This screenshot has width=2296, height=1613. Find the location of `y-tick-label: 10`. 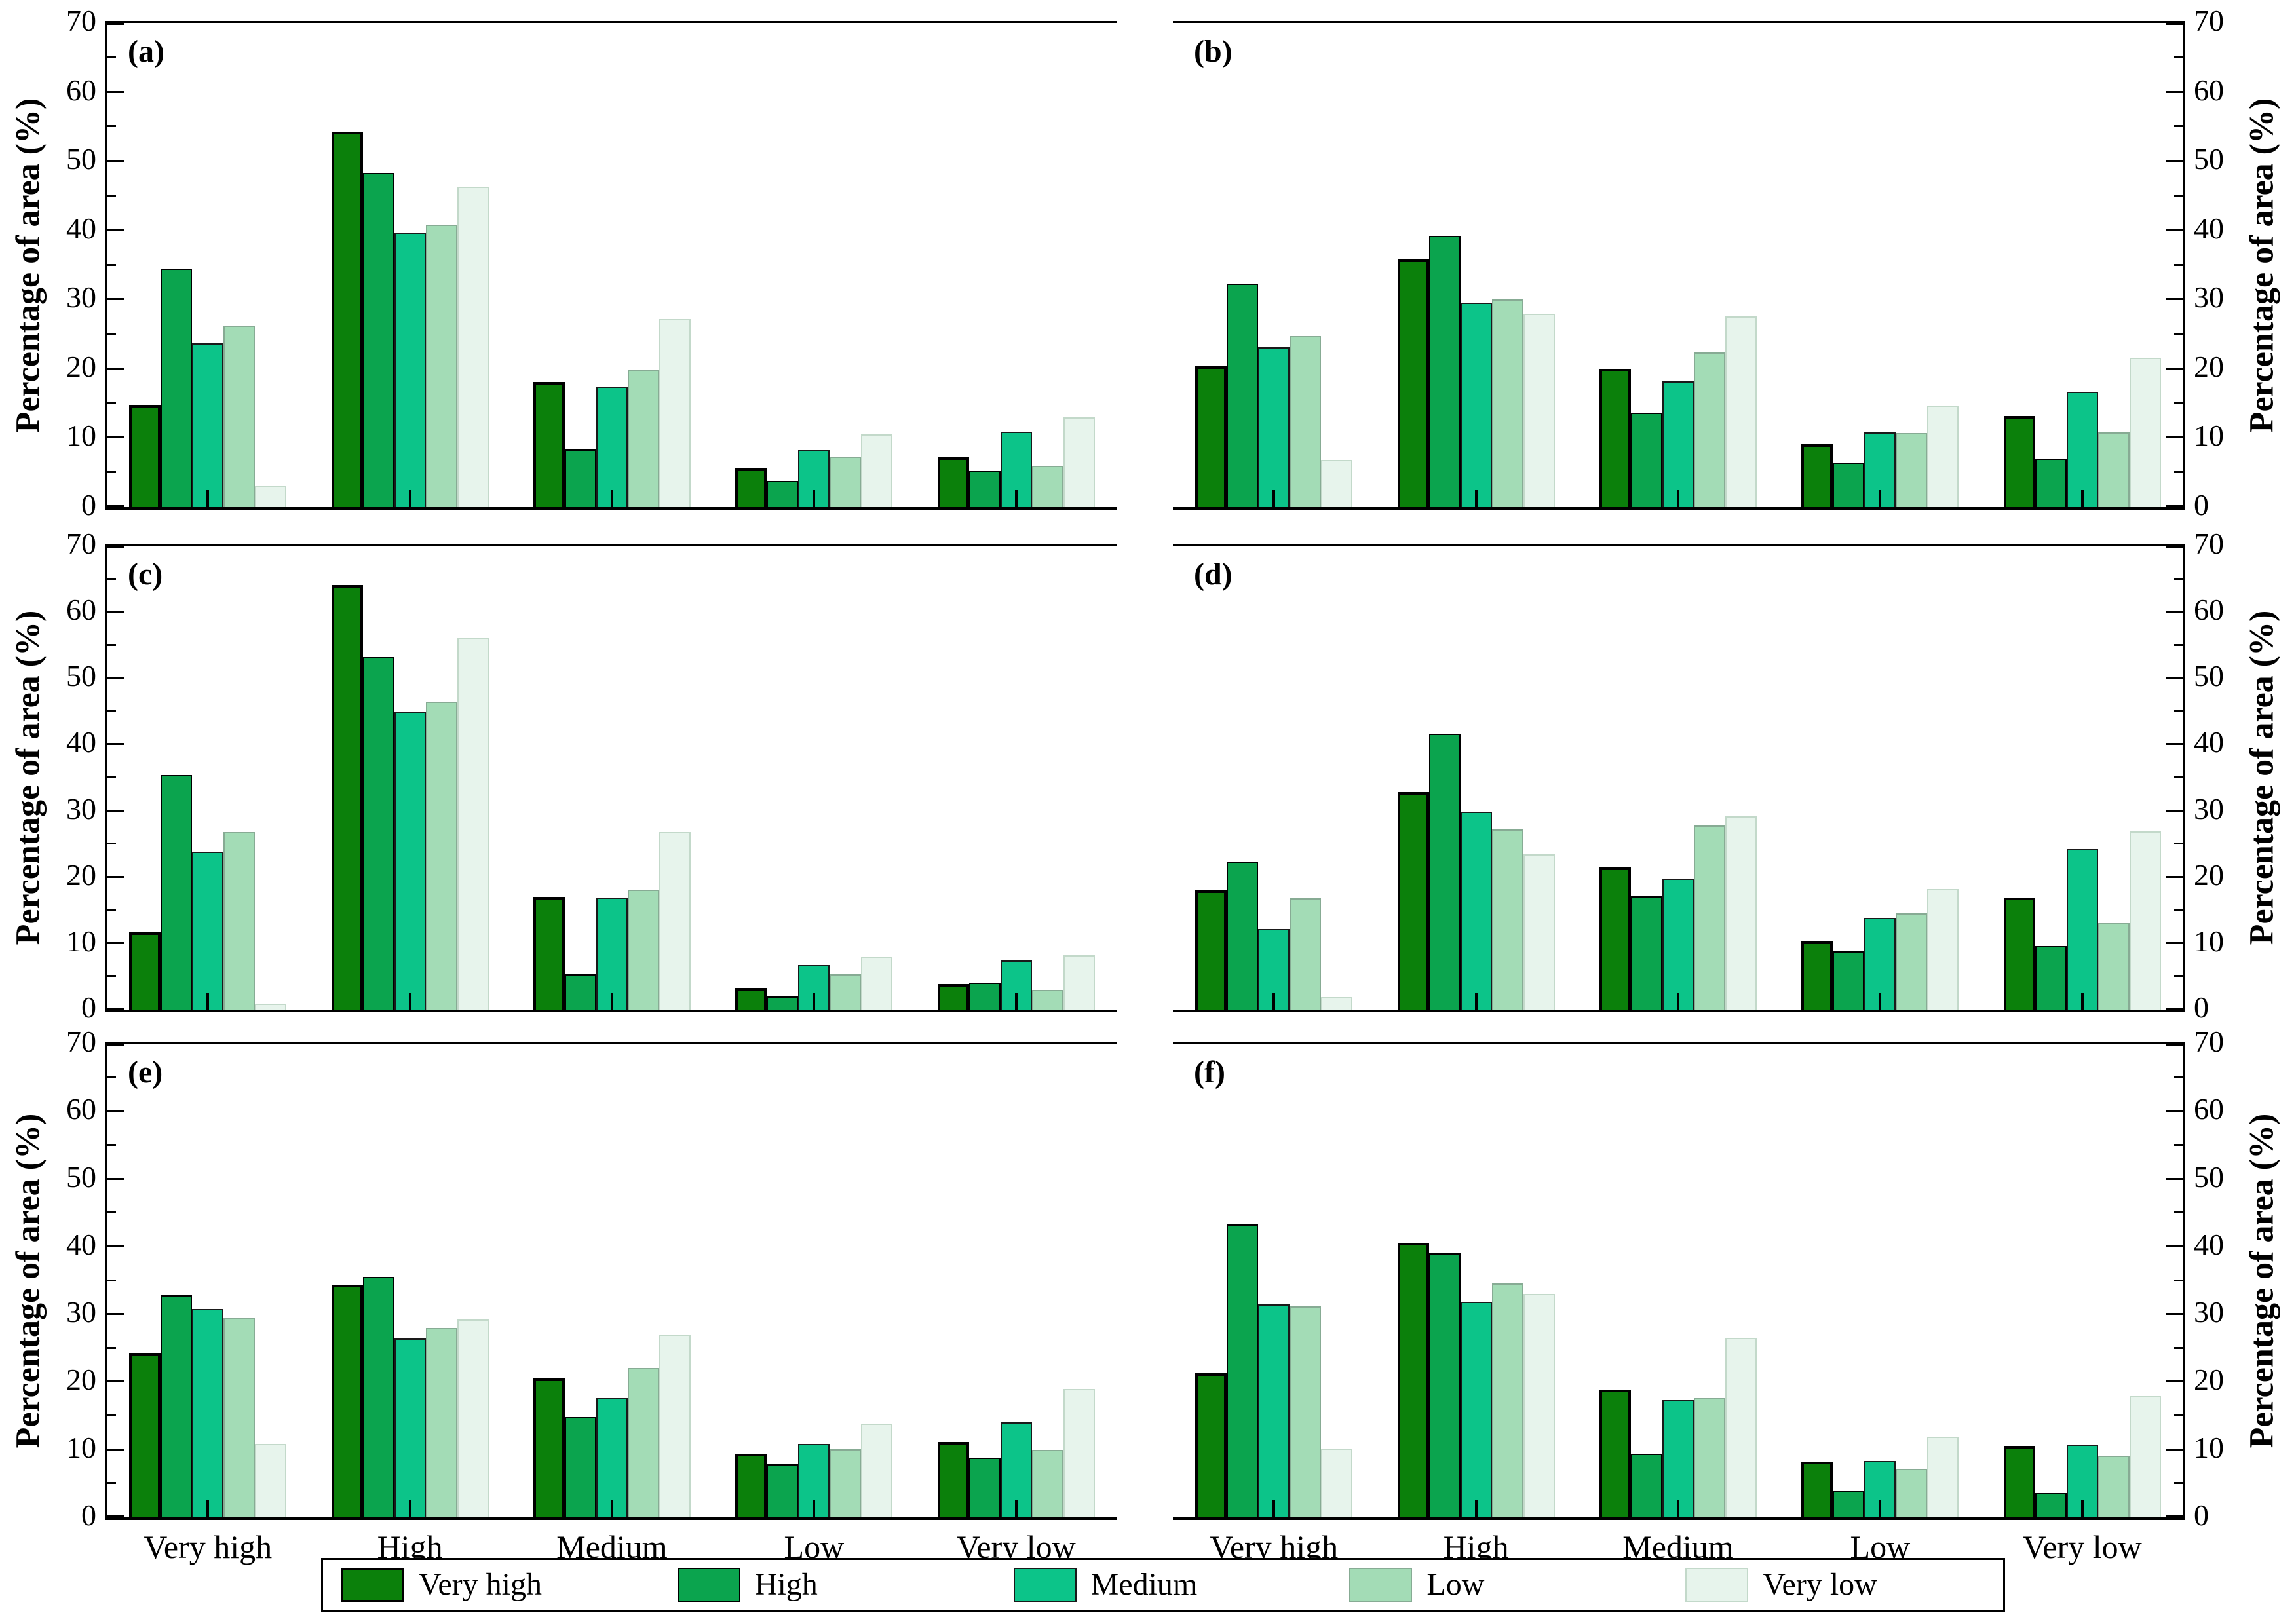

y-tick-label: 10 is located at coordinates (2209, 941).